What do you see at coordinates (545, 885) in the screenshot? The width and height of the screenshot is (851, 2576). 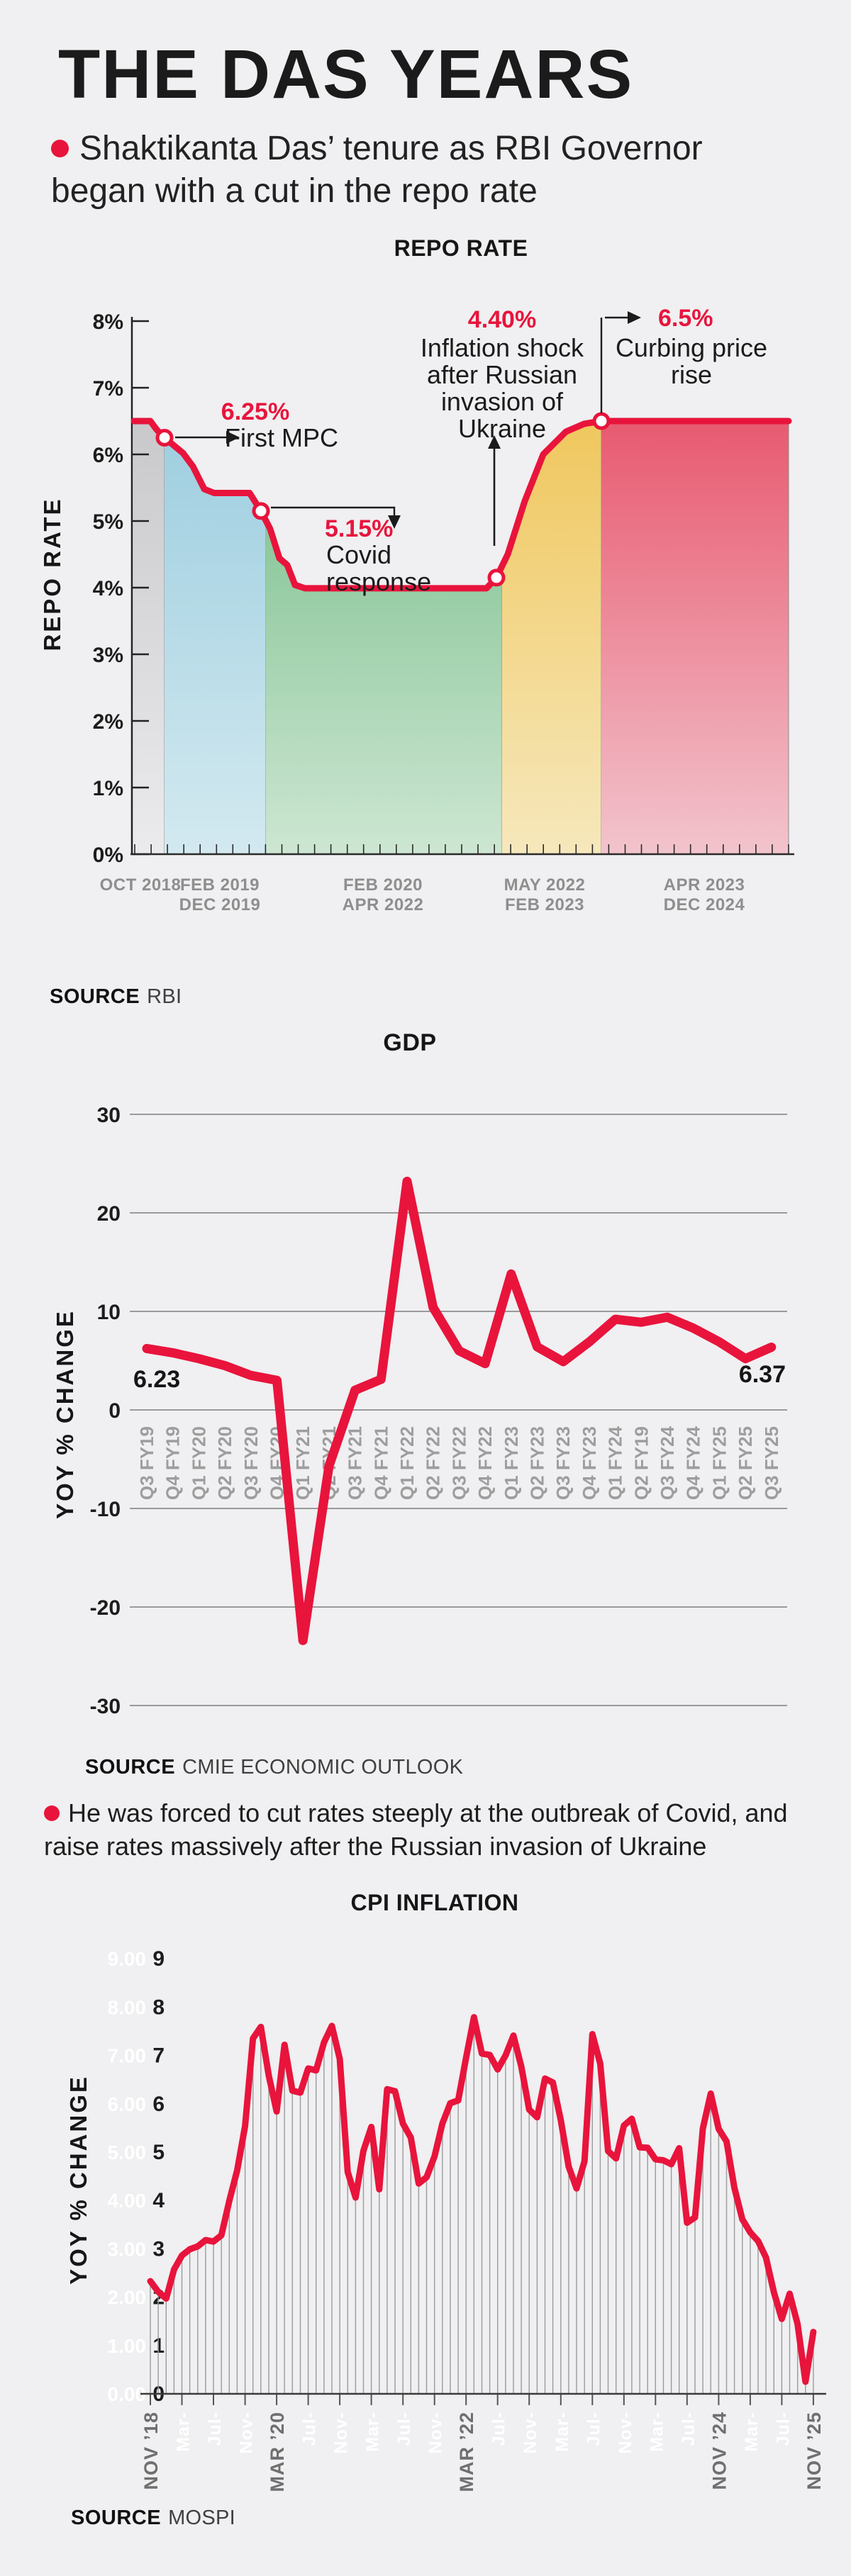 I see `x-tick-label: MAY 2022` at bounding box center [545, 885].